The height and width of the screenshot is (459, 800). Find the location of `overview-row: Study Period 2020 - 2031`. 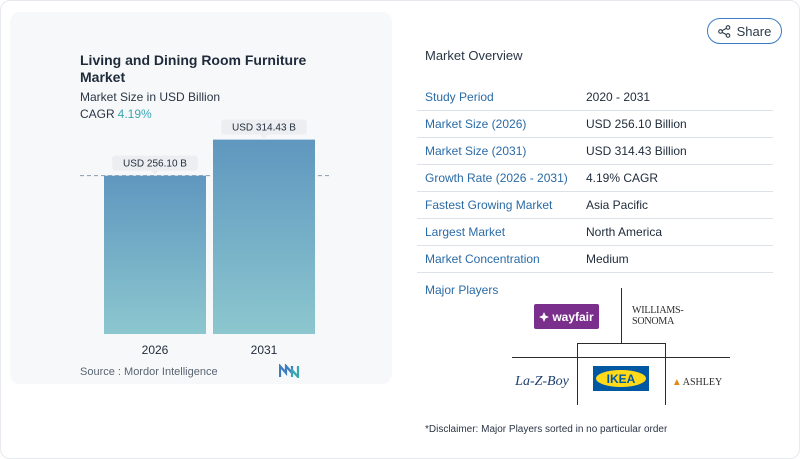

overview-row: Study Period 2020 - 2031 is located at coordinates (595, 97).